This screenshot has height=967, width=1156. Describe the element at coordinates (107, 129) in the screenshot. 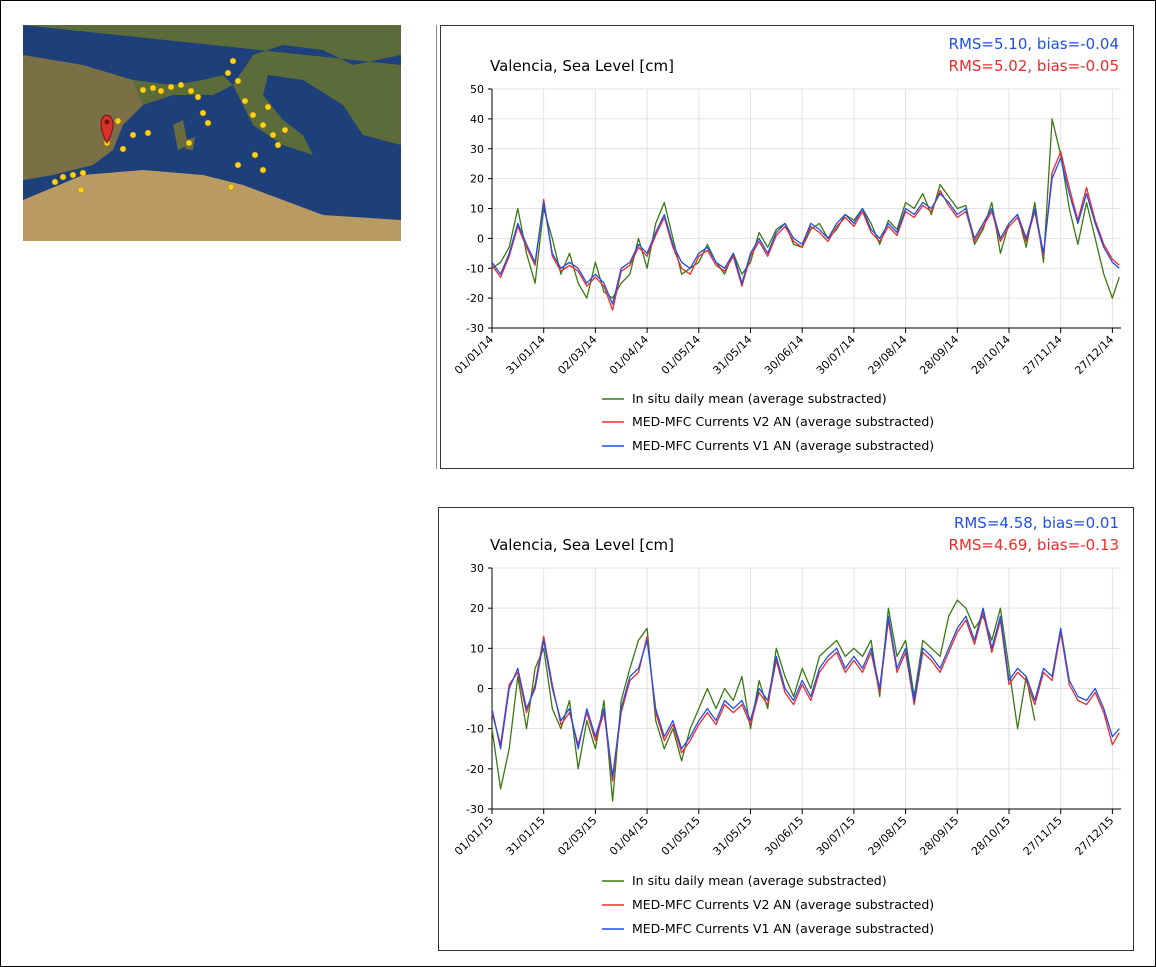

I see `selected-station-pin` at that location.